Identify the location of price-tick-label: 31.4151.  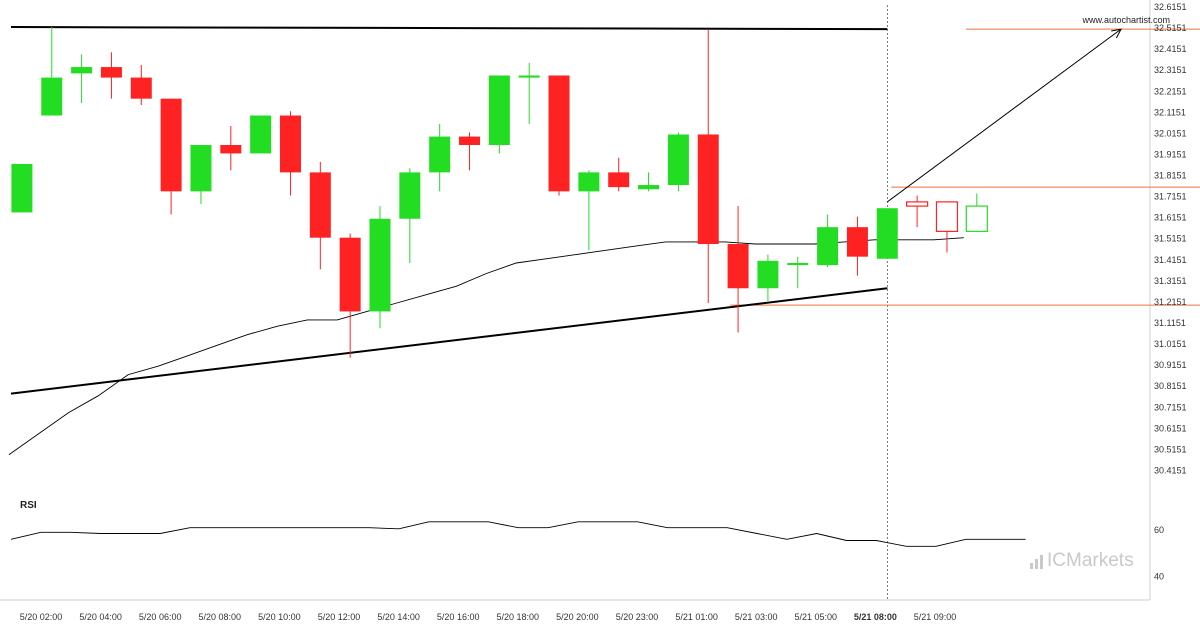
(1170, 260).